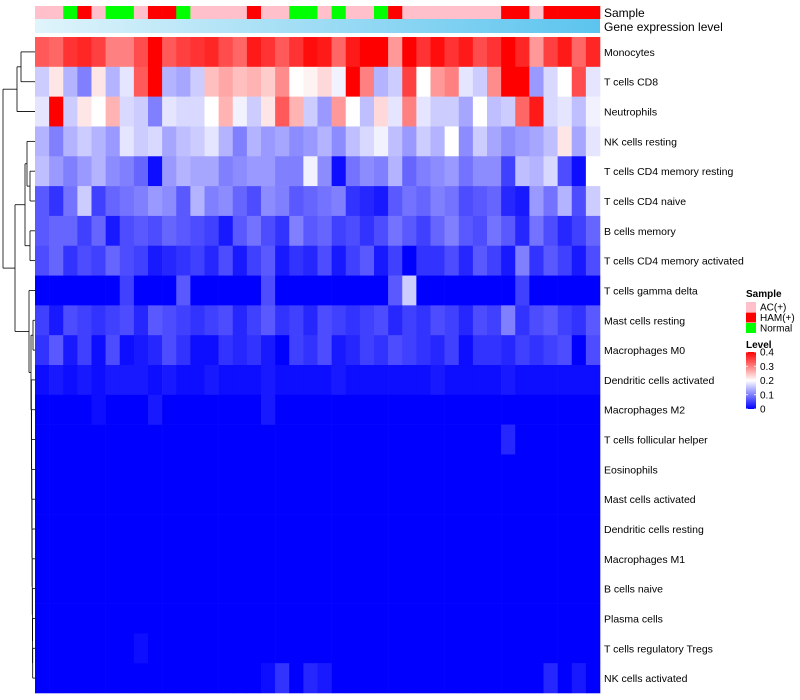 The image size is (800, 700). I want to click on row-label: B cells memory, so click(640, 232).